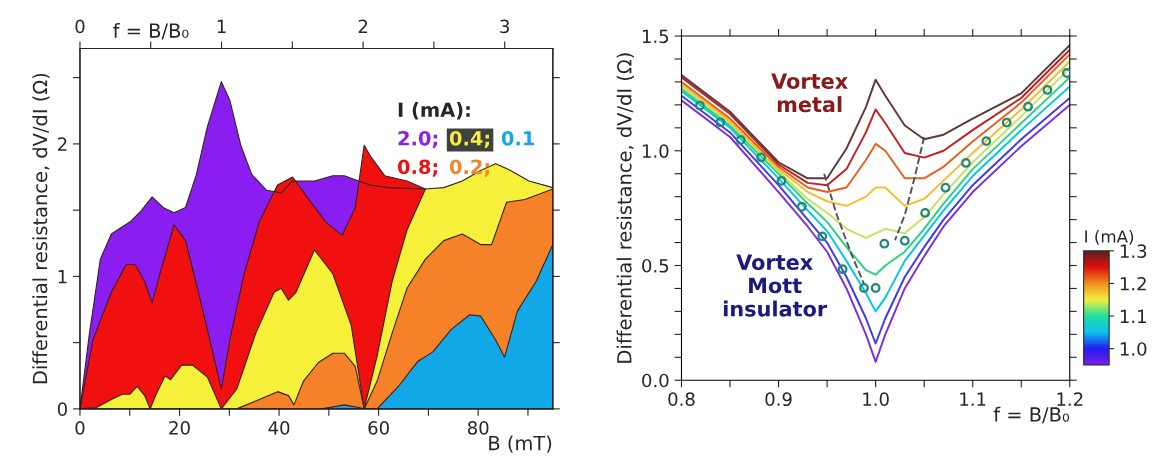  I want to click on y-tick-label: 1.0, so click(655, 151).